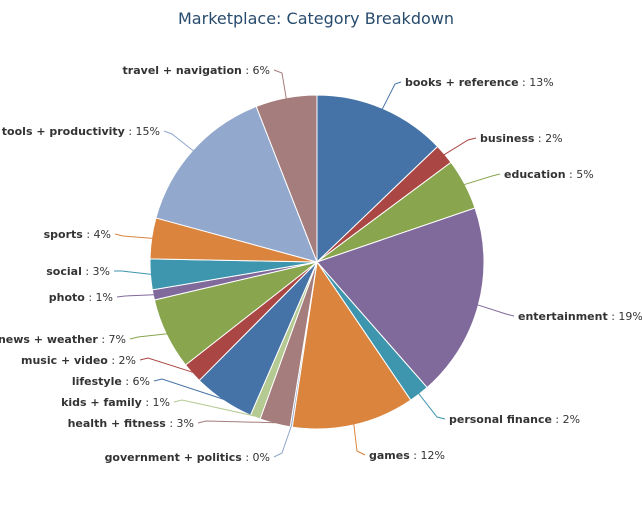 Image resolution: width=642 pixels, height=505 pixels. I want to click on data-label-government-politics: government + politics : 0%, so click(187, 457).